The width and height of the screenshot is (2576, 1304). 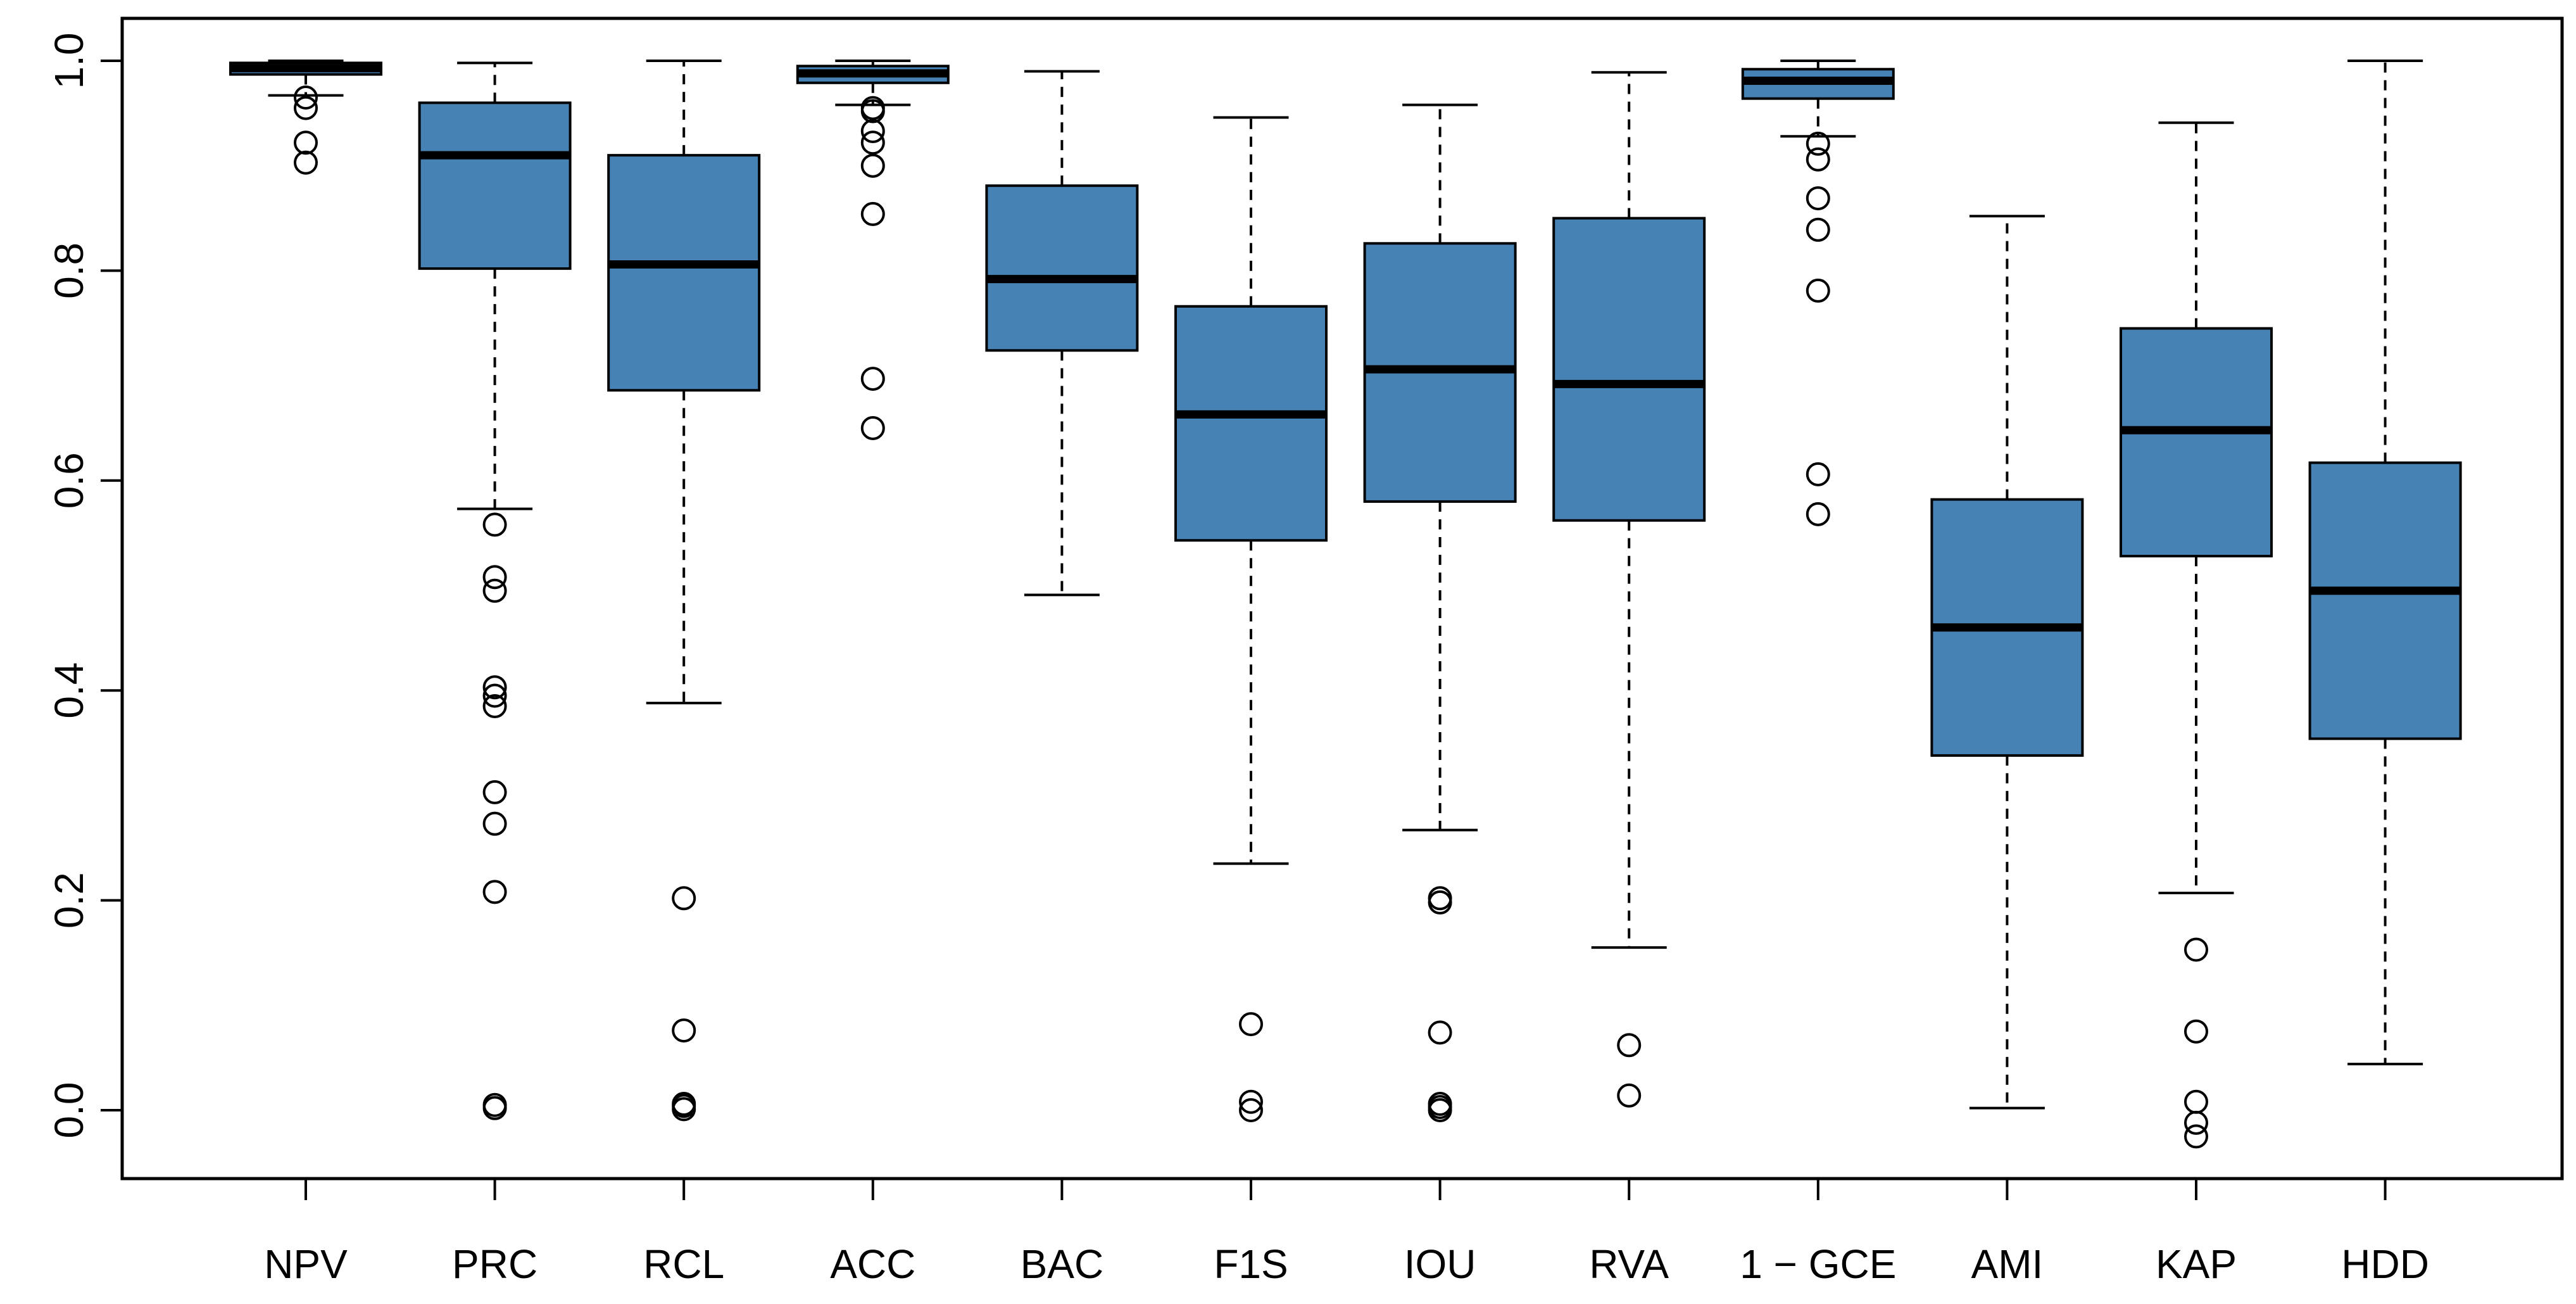 I want to click on box-hdd, so click(x=2385, y=563).